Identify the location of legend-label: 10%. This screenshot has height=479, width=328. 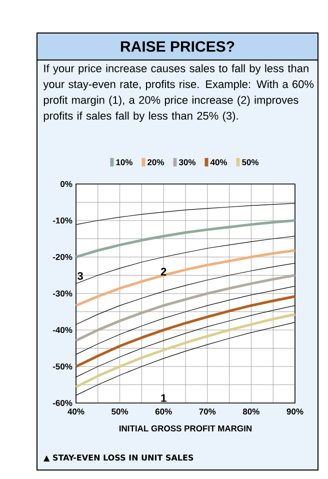
(124, 162).